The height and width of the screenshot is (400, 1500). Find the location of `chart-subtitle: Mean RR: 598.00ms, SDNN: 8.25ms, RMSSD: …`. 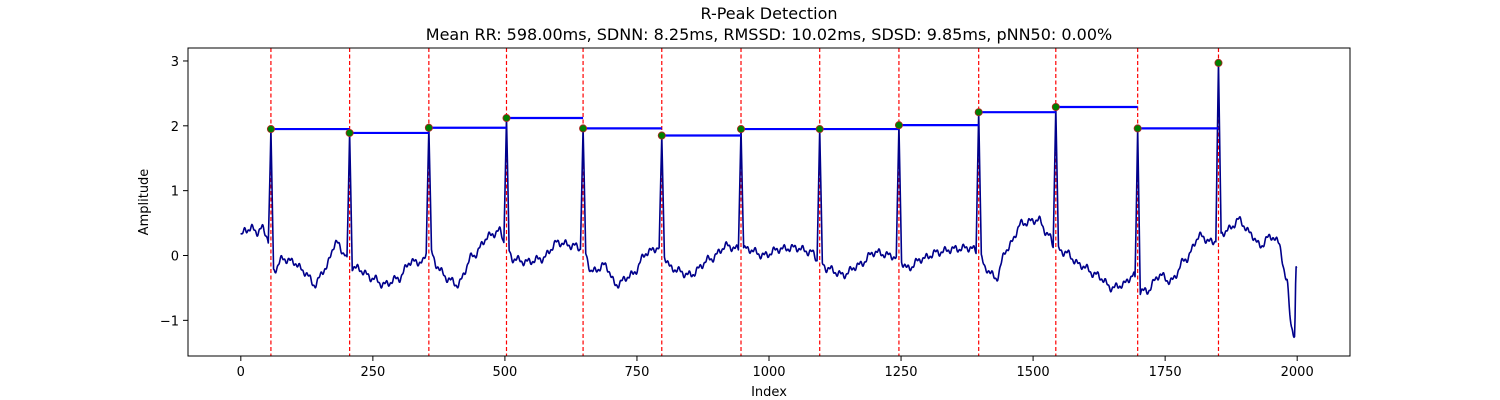

chart-subtitle: Mean RR: 598.00ms, SDNN: 8.25ms, RMSSD: … is located at coordinates (769, 34).